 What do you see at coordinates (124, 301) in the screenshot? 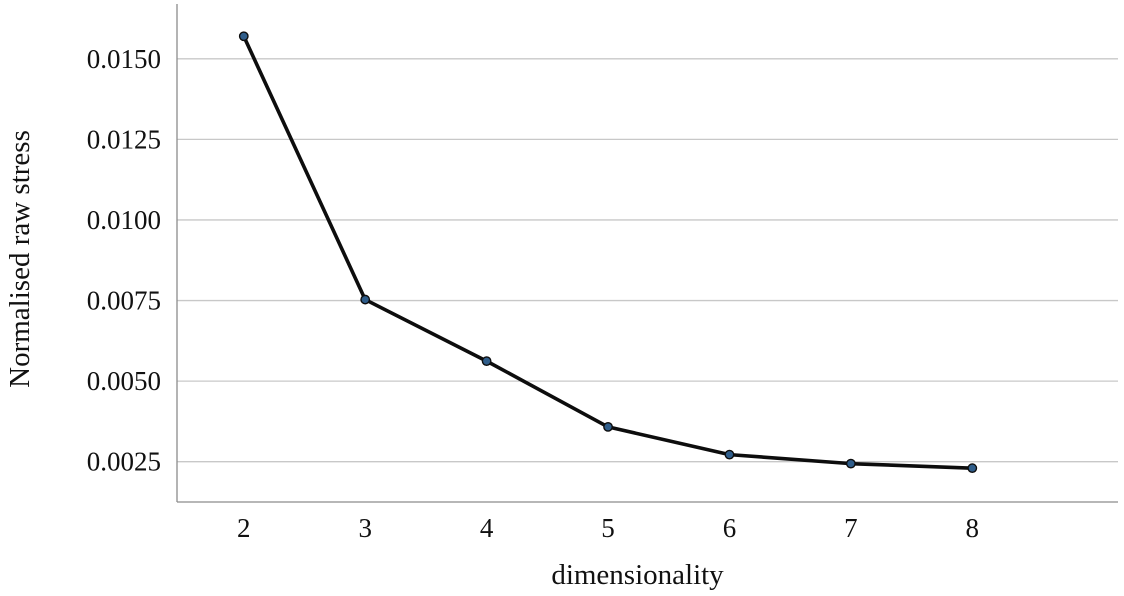
I see `y-tick-label: 0.0075` at bounding box center [124, 301].